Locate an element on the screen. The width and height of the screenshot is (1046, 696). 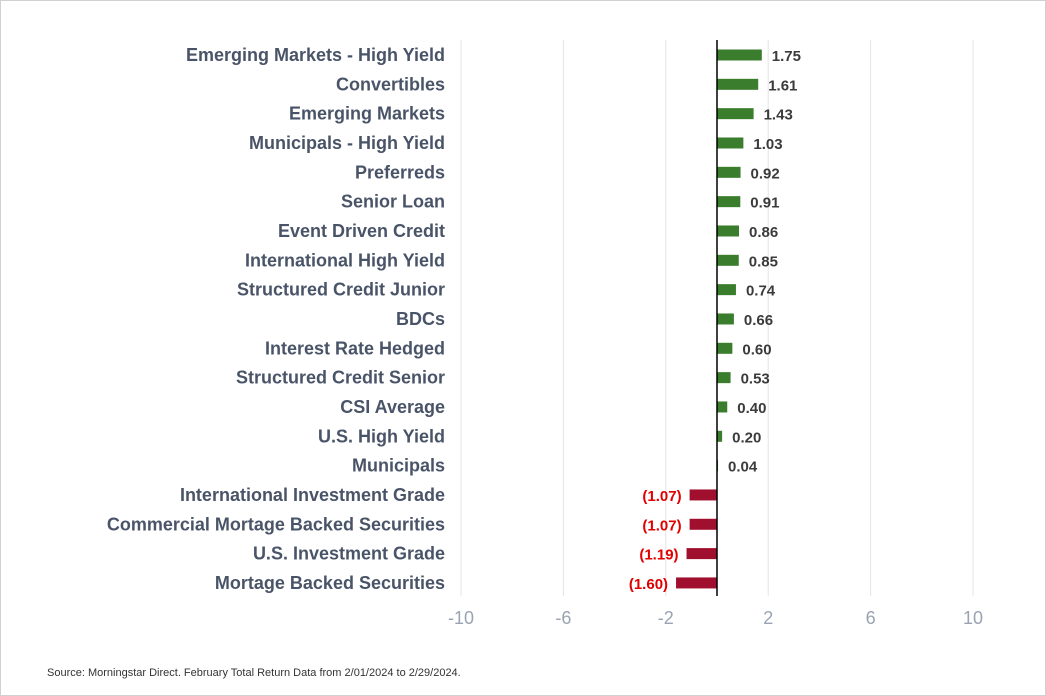
category-label: U.S. High Yield is located at coordinates (381, 436).